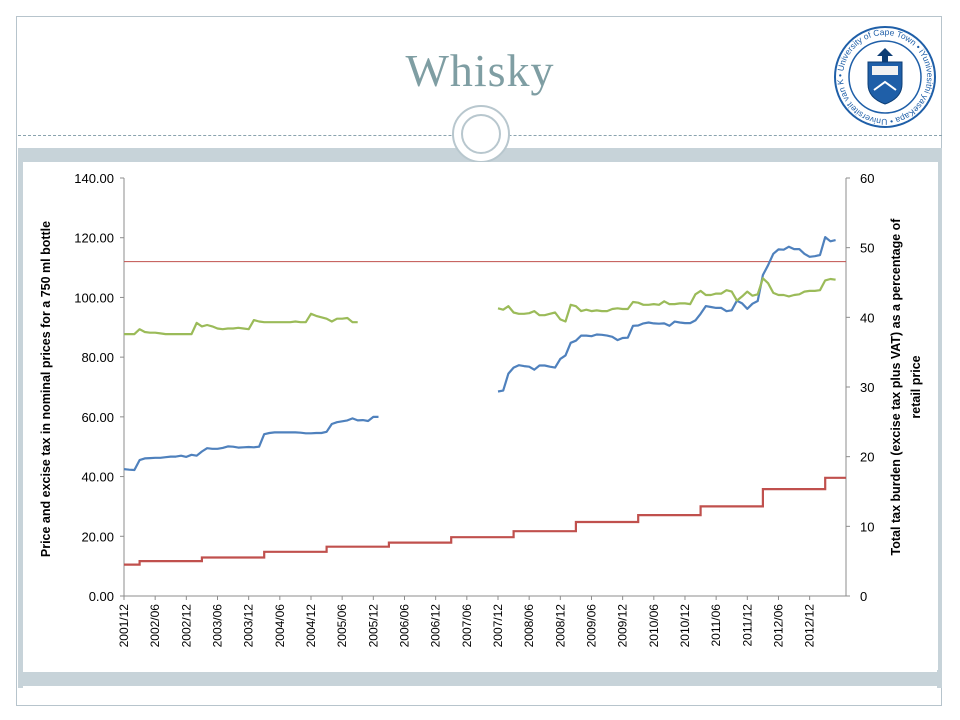 Image resolution: width=960 pixels, height=720 pixels. I want to click on x-tick-label: 2011/12, so click(747, 625).